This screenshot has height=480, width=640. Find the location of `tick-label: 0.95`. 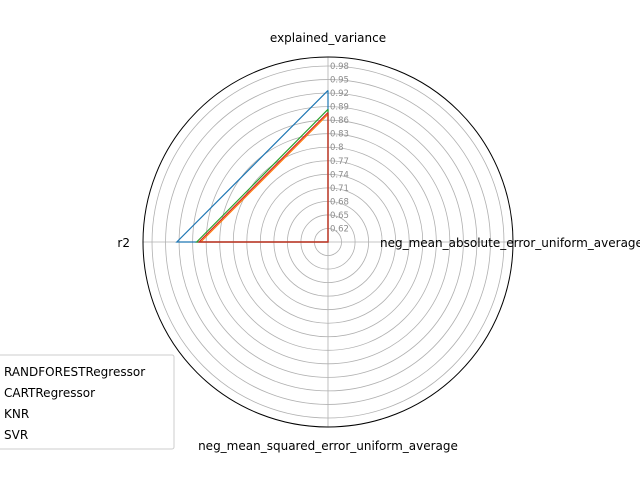

tick-label: 0.95 is located at coordinates (339, 81).